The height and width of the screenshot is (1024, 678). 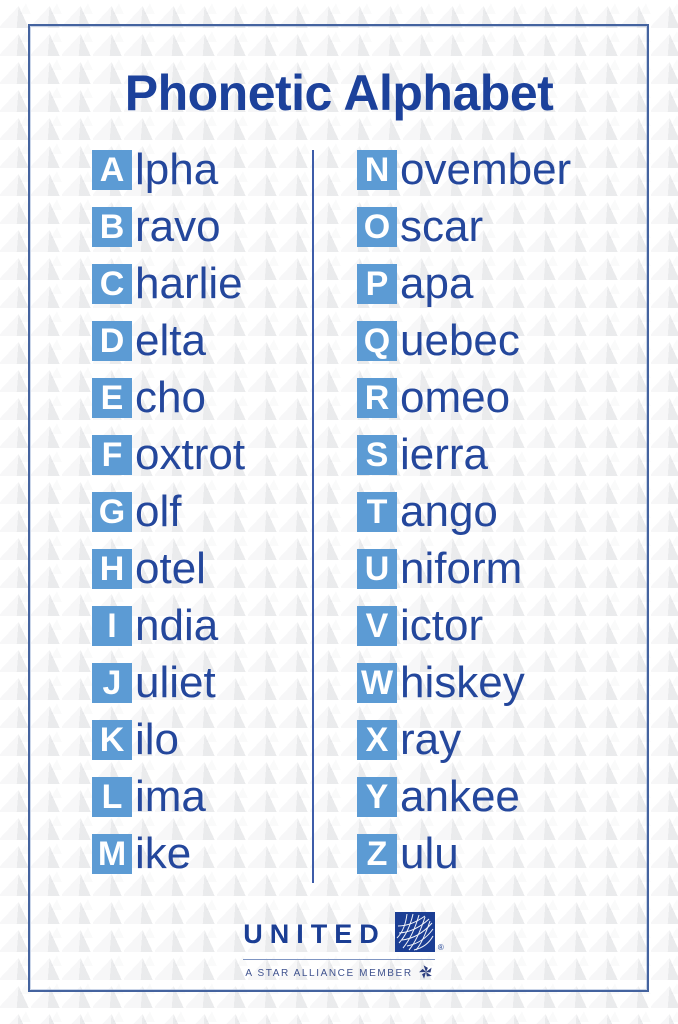 I want to click on page-title: Phonetic Alphabet, so click(x=339, y=93).